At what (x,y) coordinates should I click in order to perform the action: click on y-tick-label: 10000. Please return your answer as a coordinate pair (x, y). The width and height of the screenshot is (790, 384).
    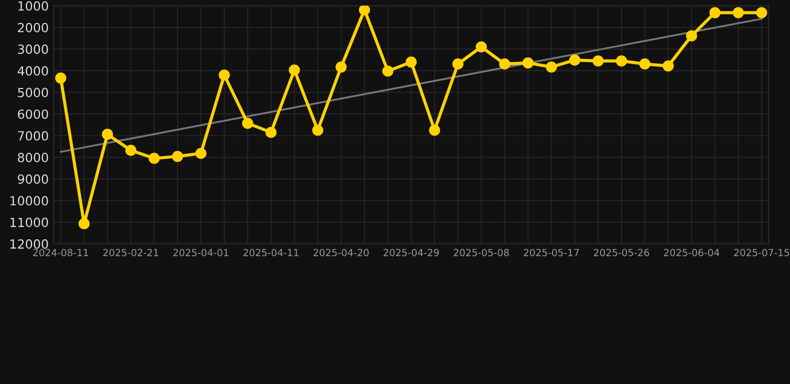
    Looking at the image, I should click on (29, 201).